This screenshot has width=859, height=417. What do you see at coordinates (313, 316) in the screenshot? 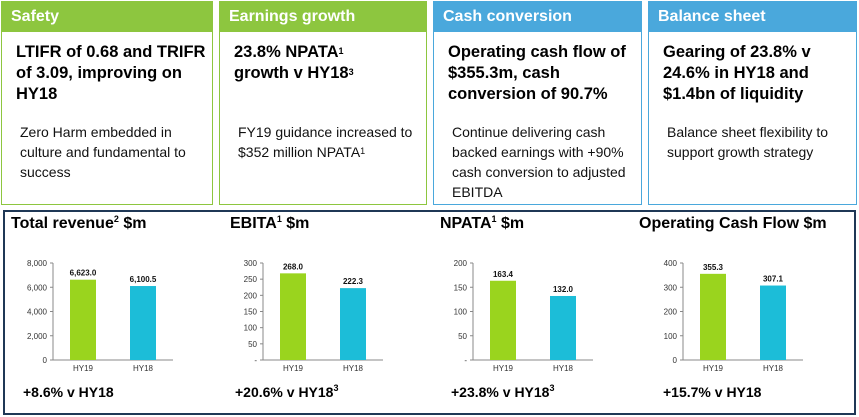
I see `bar-chart-svg: - 50 100 150 200 250 300 268.0 HY19 222.3 HY18` at bounding box center [313, 316].